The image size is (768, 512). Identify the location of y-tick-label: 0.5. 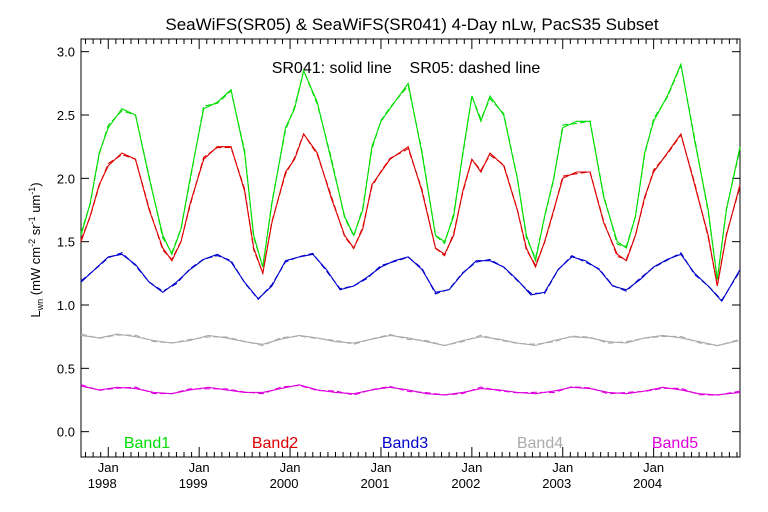
(66, 368).